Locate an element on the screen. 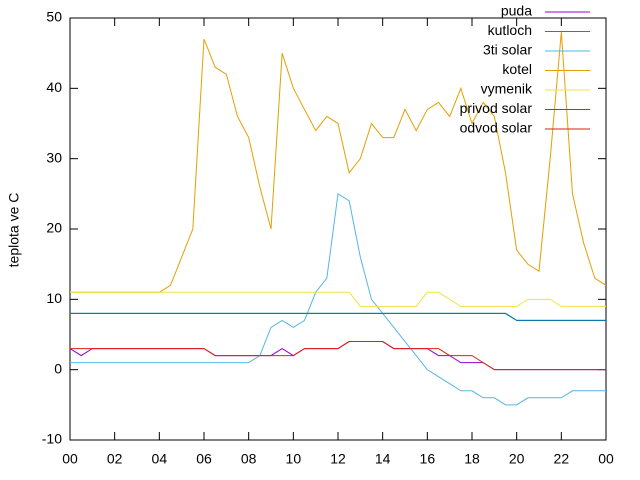 This screenshot has width=640, height=480. x-tick-label: 18 is located at coordinates (472, 459).